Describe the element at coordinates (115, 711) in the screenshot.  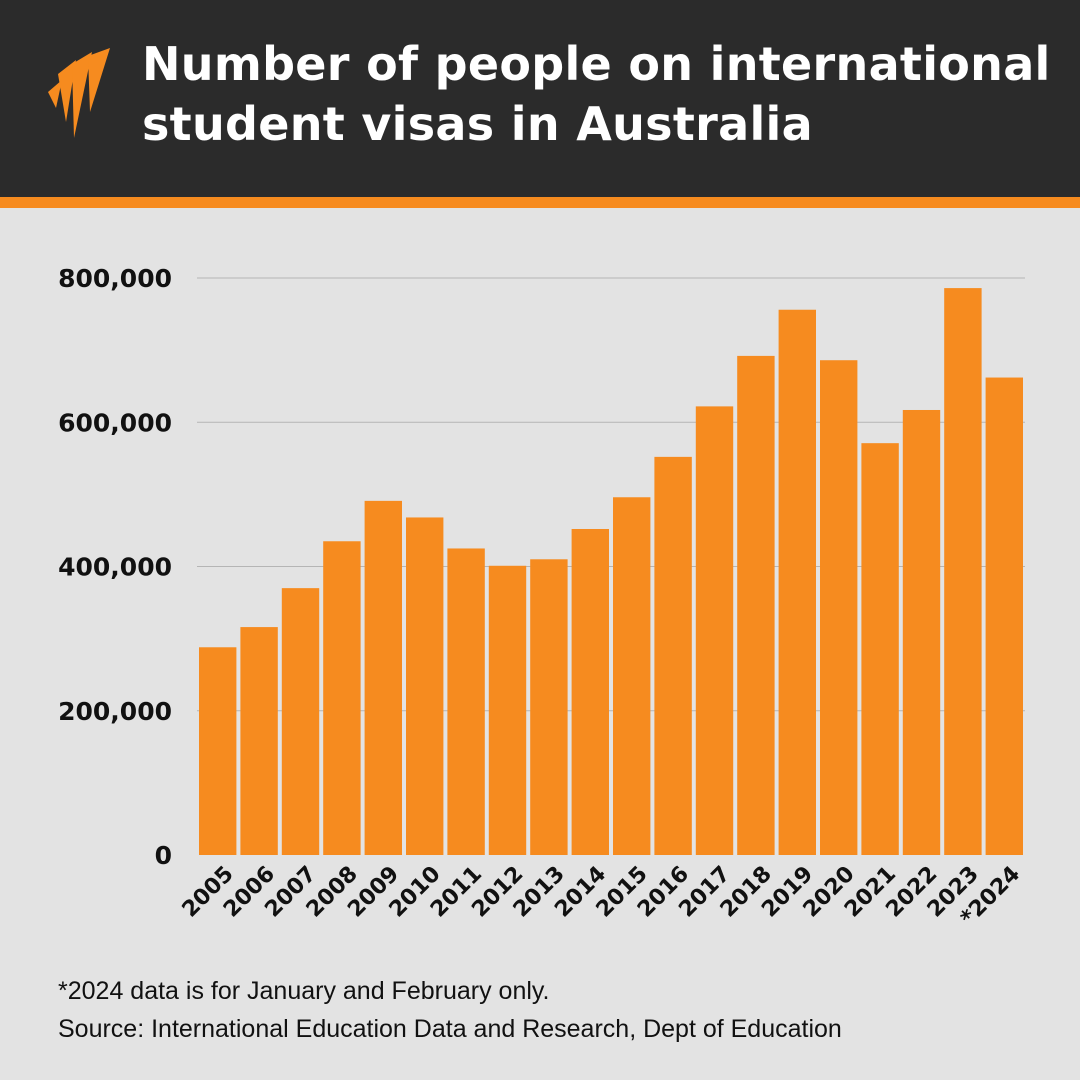
I see `y-tick-label: 200,000` at that location.